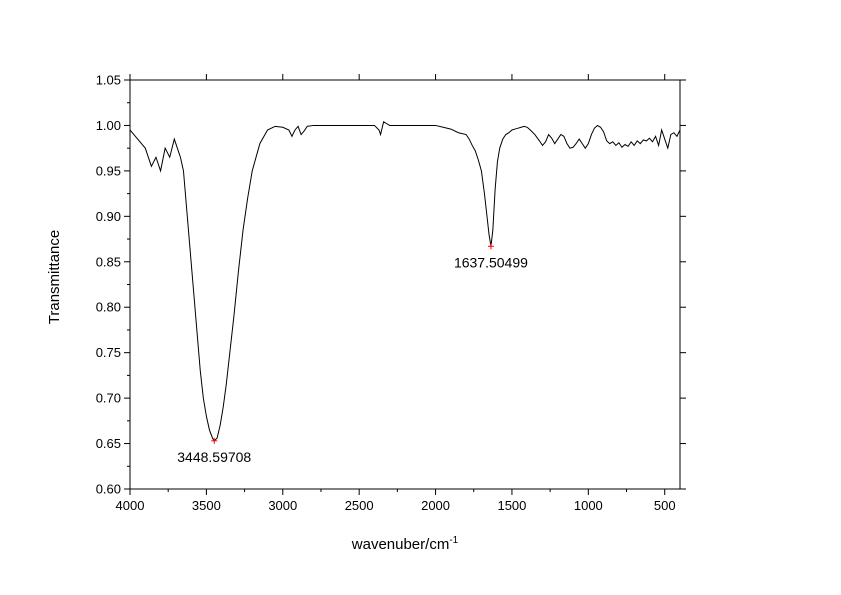  What do you see at coordinates (400, 544) in the screenshot?
I see `x-axis-title-main: wavenuber/cm` at bounding box center [400, 544].